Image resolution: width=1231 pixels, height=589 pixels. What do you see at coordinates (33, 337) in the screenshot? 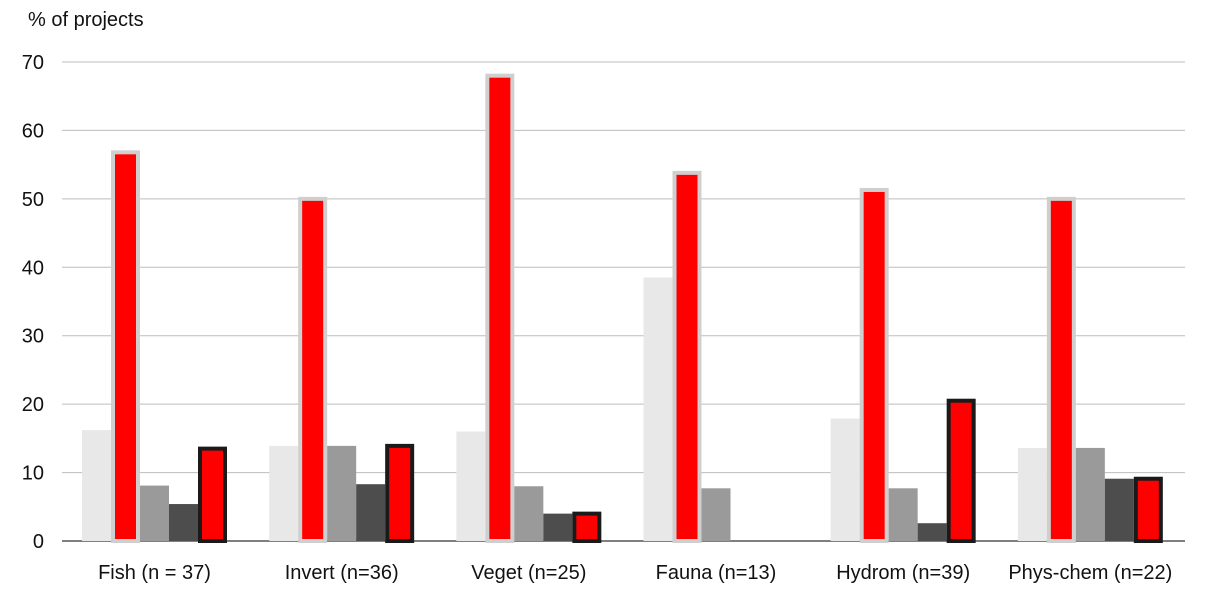
I see `y-tick-label: 30` at bounding box center [33, 337].